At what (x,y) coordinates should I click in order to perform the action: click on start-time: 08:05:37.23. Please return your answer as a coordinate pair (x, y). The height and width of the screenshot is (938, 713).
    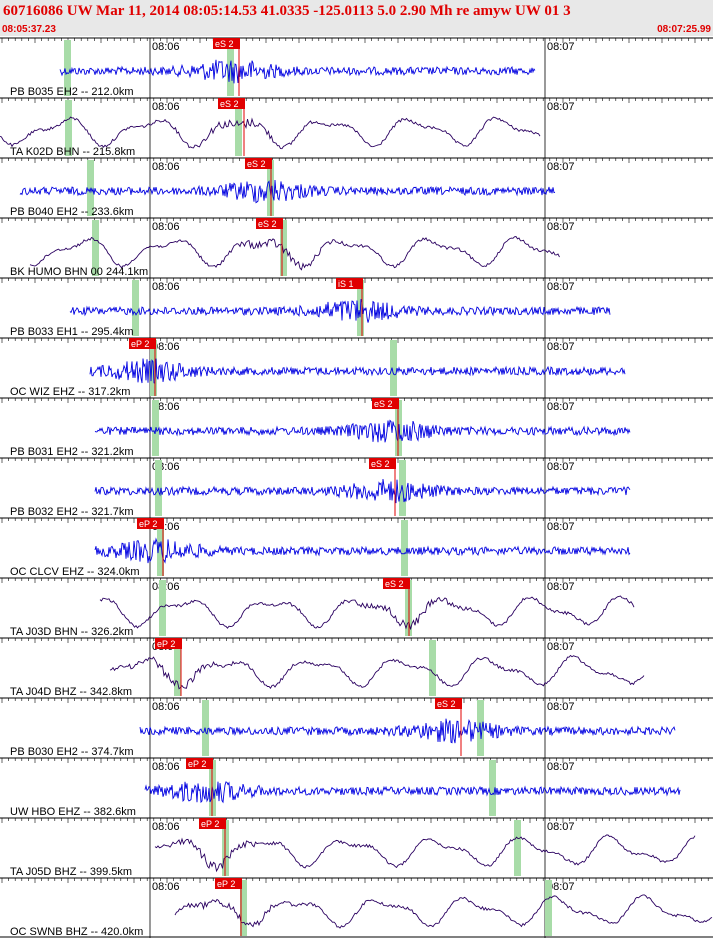
    Looking at the image, I should click on (29, 29).